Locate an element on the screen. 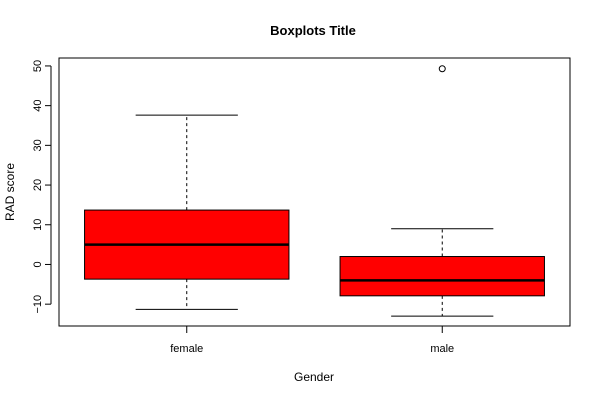 This screenshot has width=600, height=400. y-tick-label: −10 is located at coordinates (38, 304).